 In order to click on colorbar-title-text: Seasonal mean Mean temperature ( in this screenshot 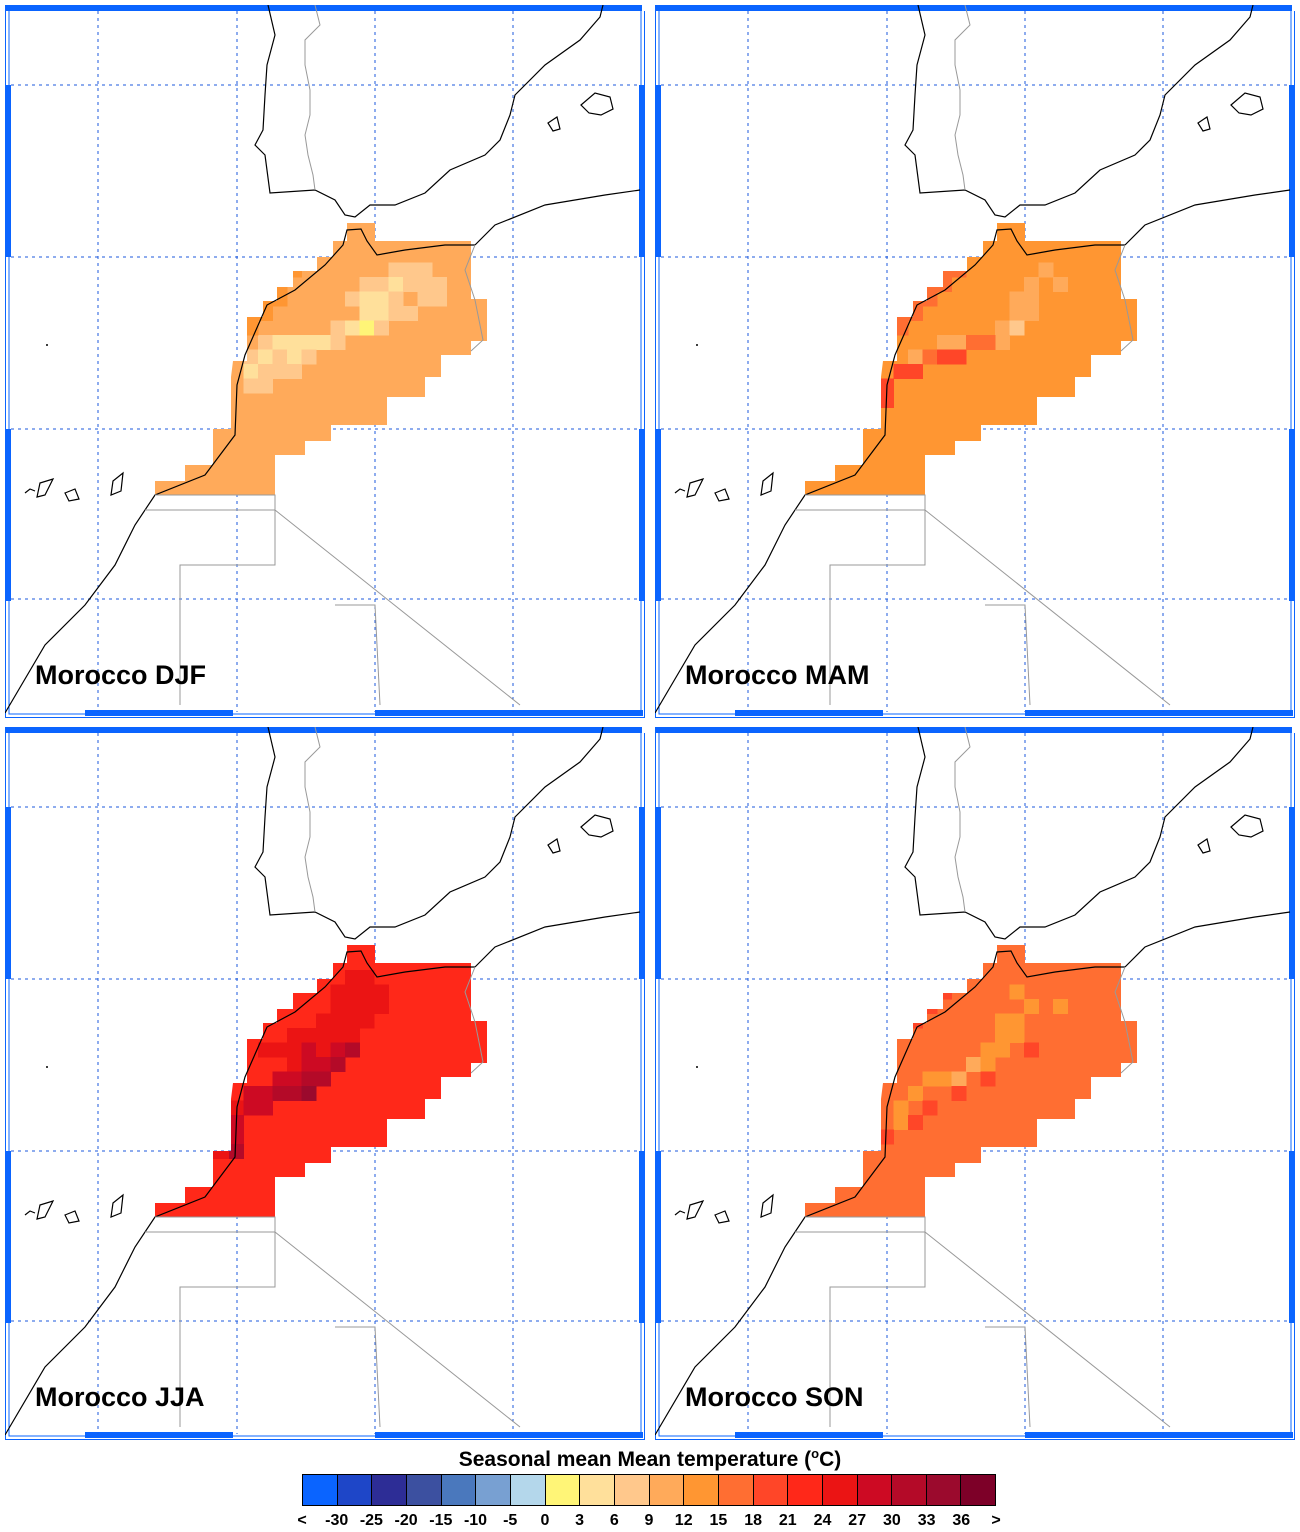, I will do `click(635, 1459)`.